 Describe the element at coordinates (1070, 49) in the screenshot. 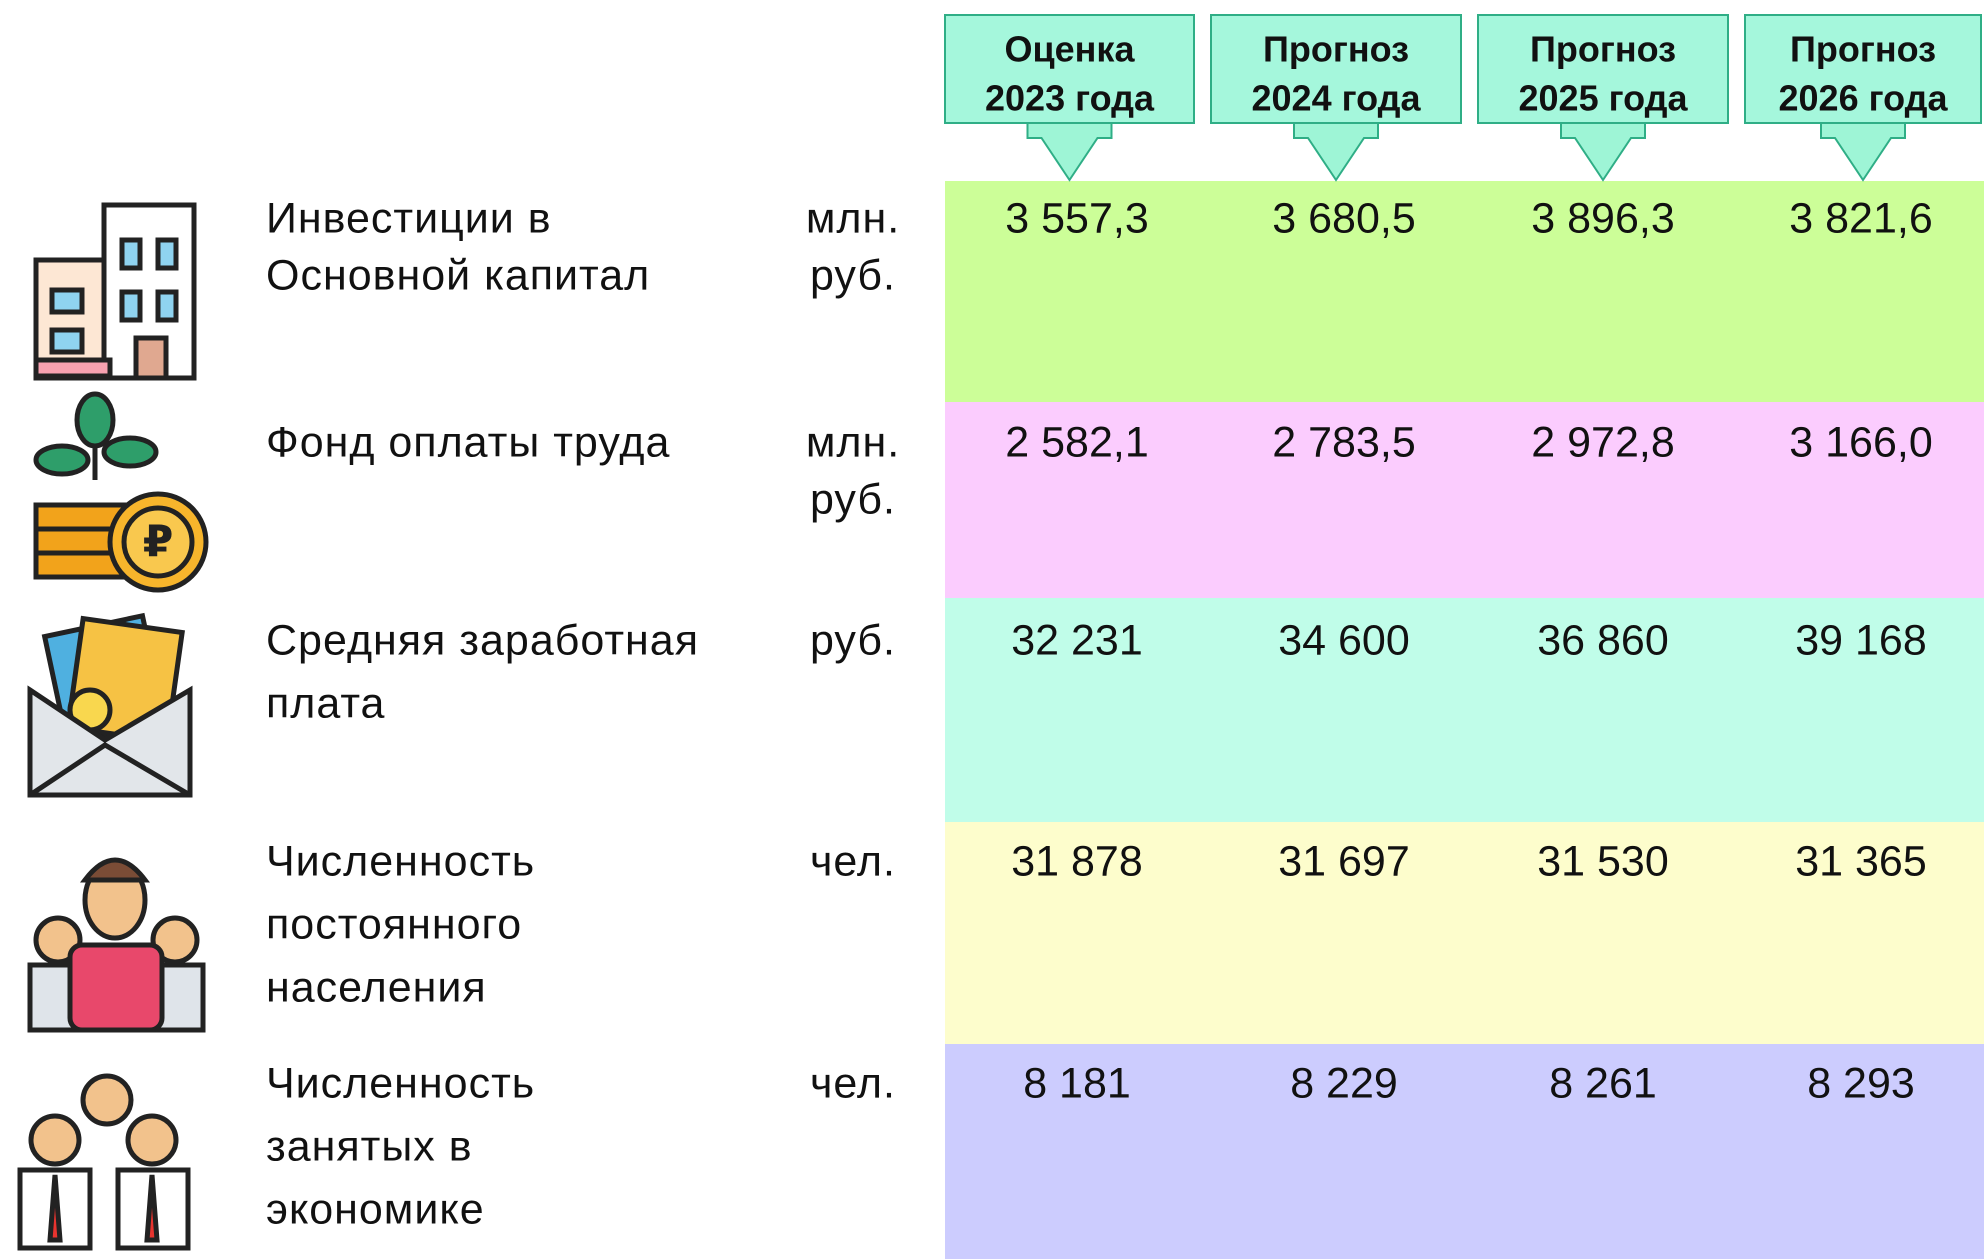

I see `header-text: Оценка` at that location.